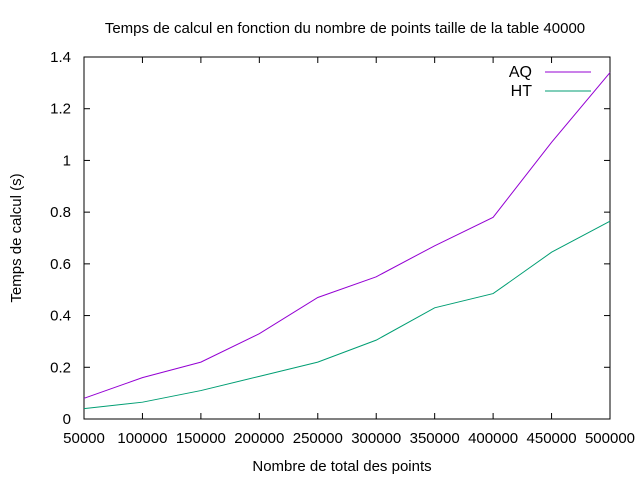 The height and width of the screenshot is (480, 640). I want to click on x-tick-label: 500000, so click(610, 438).